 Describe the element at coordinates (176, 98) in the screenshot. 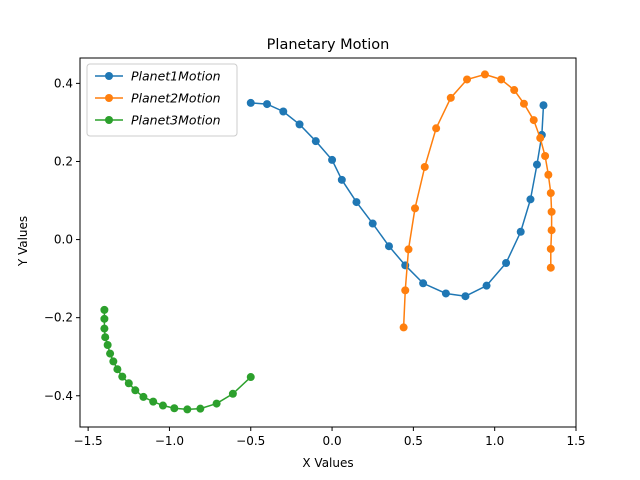

I see `legend-label-2: Planet2Motion` at that location.